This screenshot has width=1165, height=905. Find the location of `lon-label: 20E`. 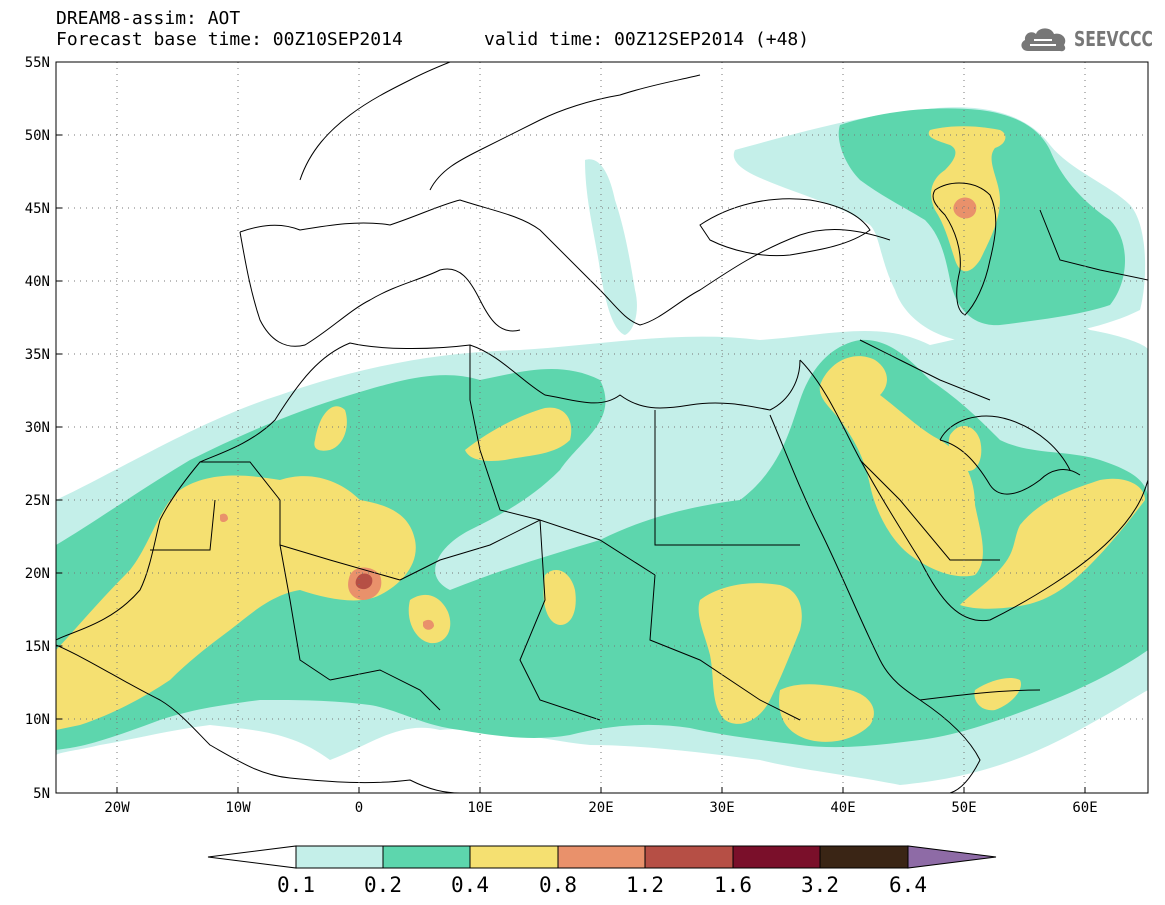

lon-label: 20E is located at coordinates (600, 808).